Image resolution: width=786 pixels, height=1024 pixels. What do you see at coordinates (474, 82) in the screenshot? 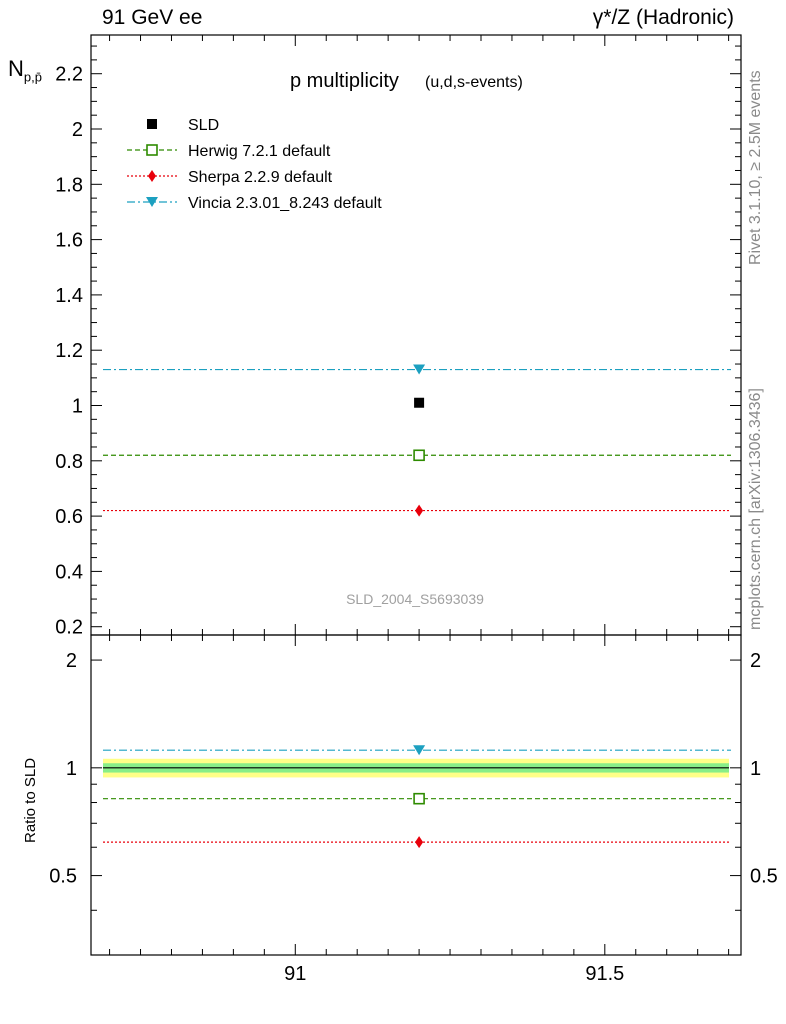
I see `chart-subtitle: (u,d,s-events)` at bounding box center [474, 82].